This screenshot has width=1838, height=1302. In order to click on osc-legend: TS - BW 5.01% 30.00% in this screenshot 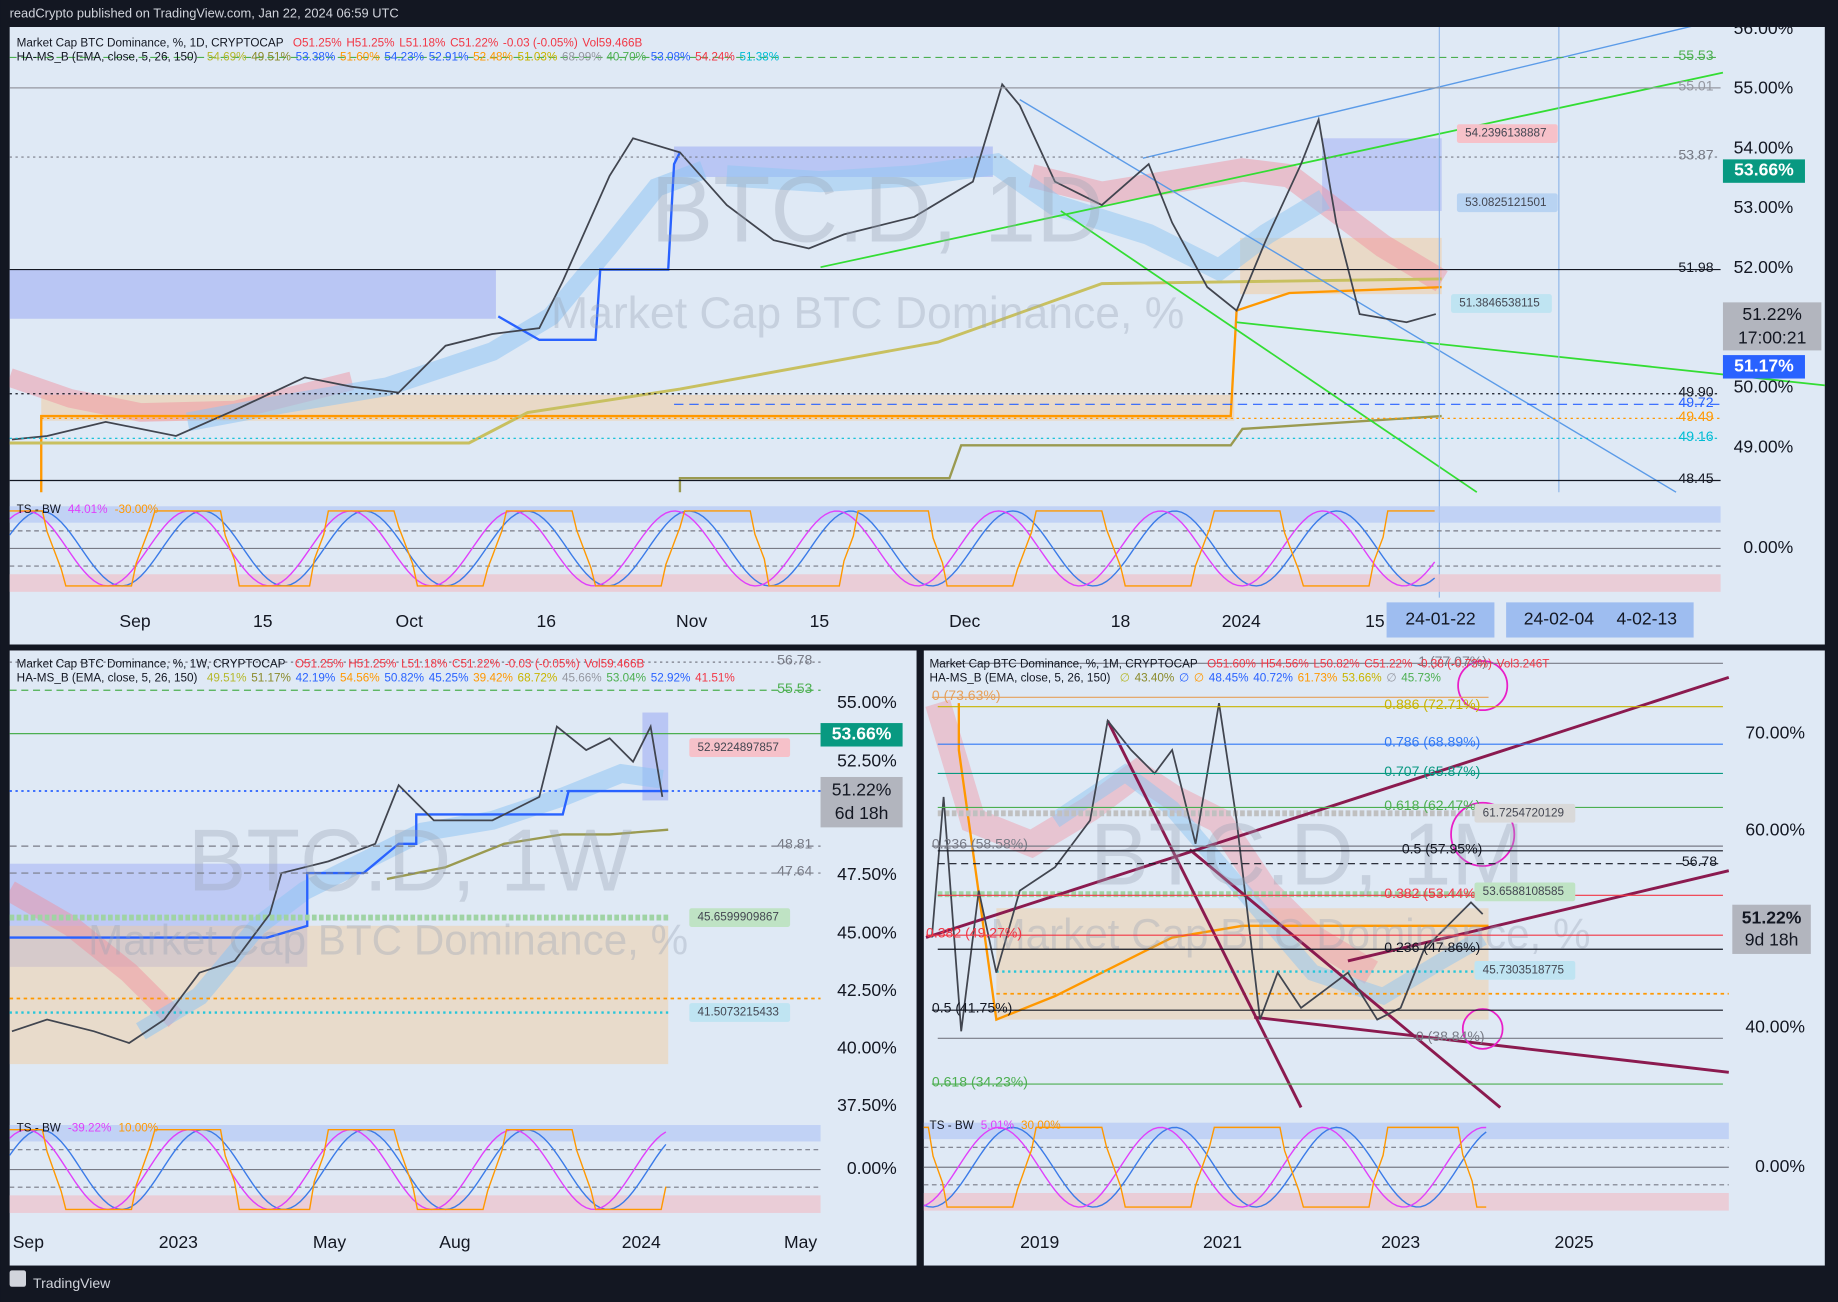, I will do `click(995, 1125)`.